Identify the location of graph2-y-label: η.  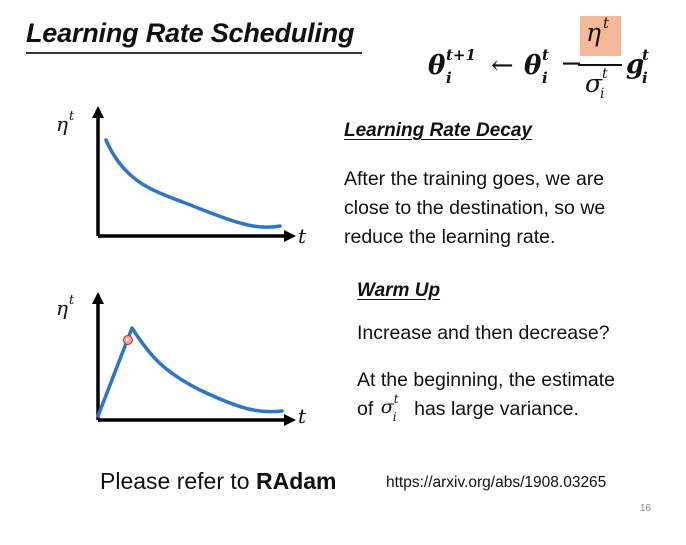
(62, 308).